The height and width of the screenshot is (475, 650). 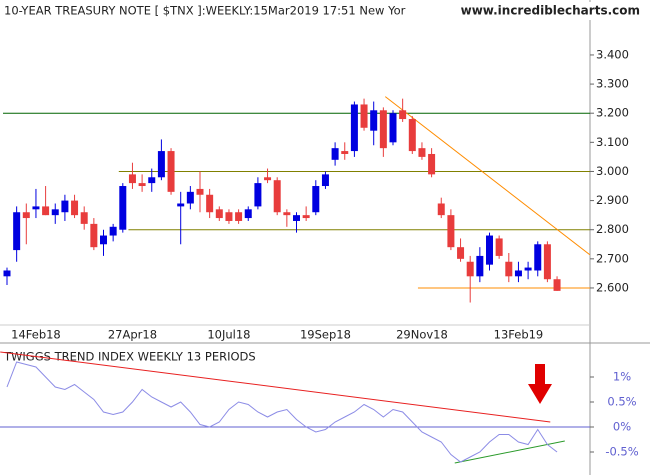 What do you see at coordinates (325, 335) in the screenshot?
I see `x-tick-label: 19Sep18` at bounding box center [325, 335].